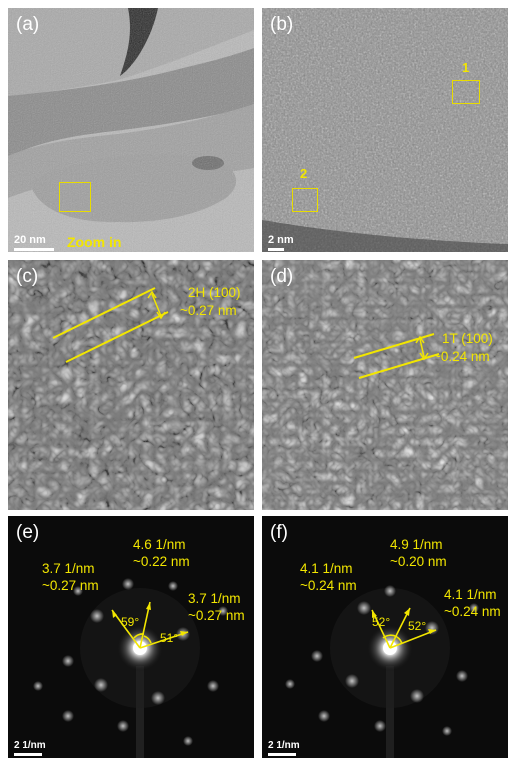 This screenshot has width=512, height=762. Describe the element at coordinates (282, 276) in the screenshot. I see `panel-d-label: (d)` at that location.